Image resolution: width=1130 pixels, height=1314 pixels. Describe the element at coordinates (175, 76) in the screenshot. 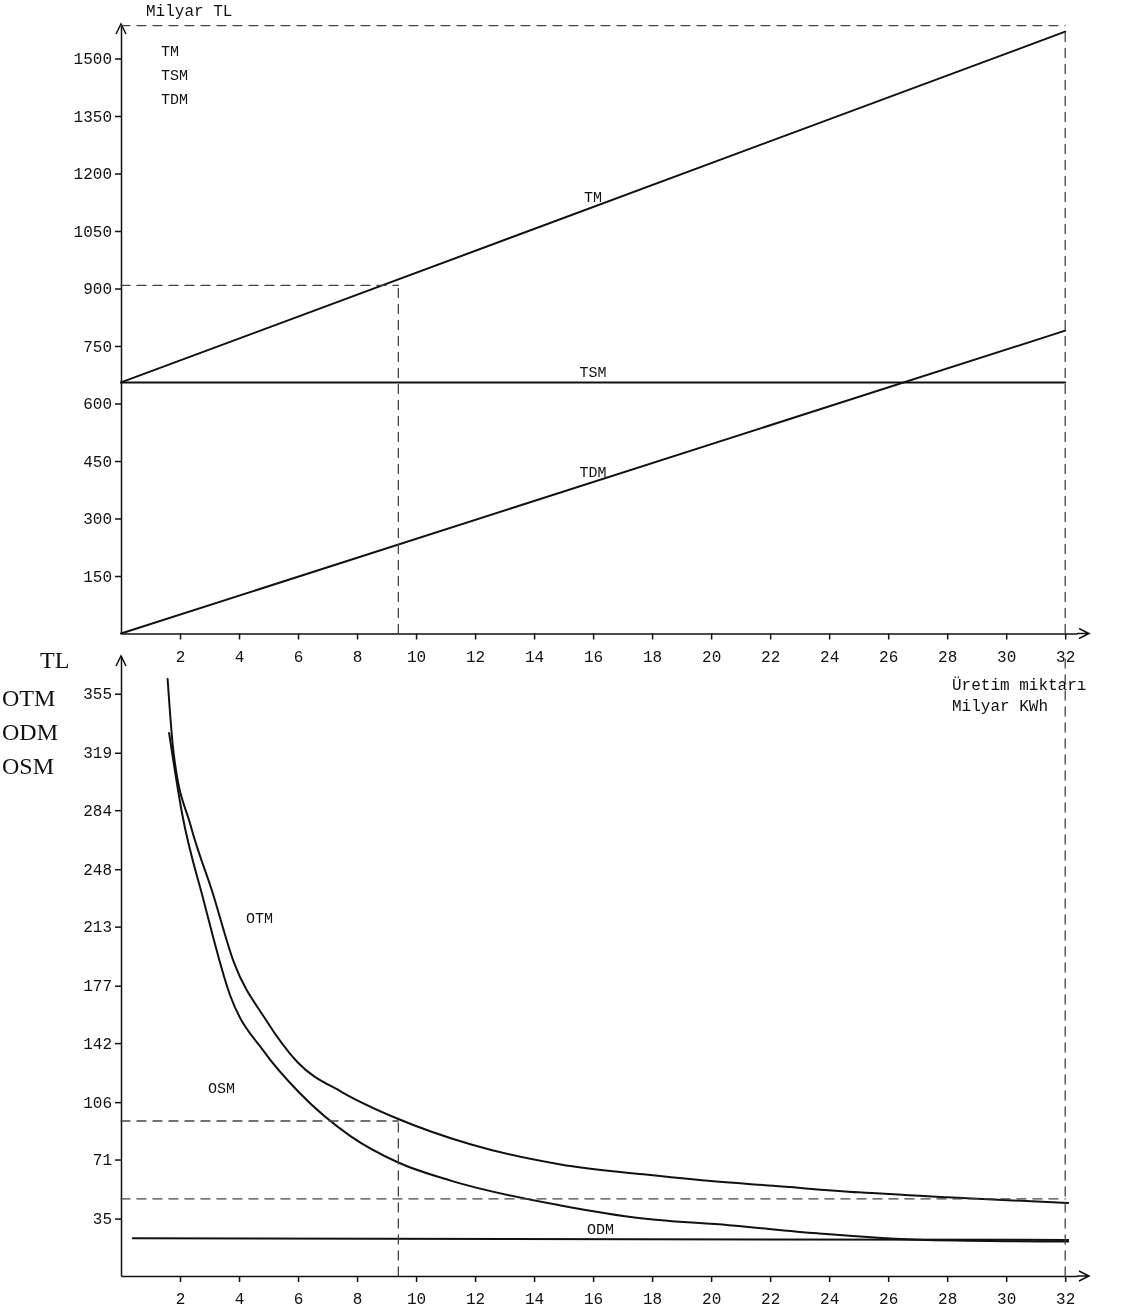

I see `annotation: TSM` at that location.